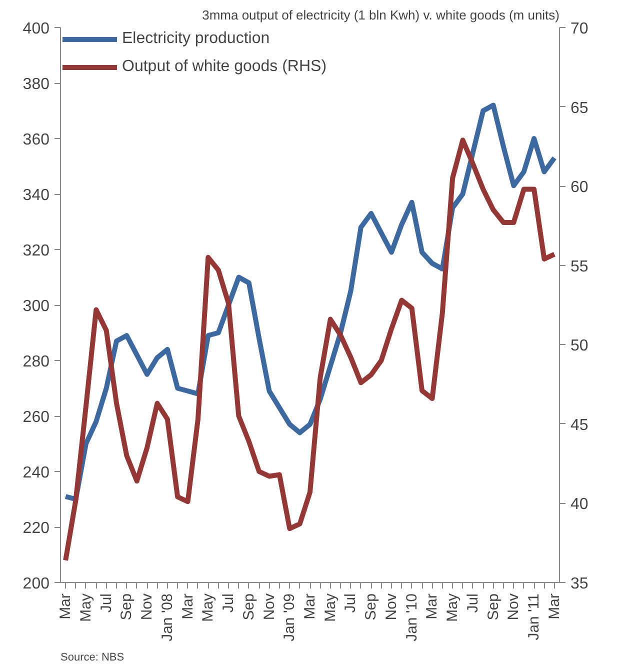 This screenshot has width=619, height=668. What do you see at coordinates (36, 251) in the screenshot?
I see `y-tick-label: 320` at bounding box center [36, 251].